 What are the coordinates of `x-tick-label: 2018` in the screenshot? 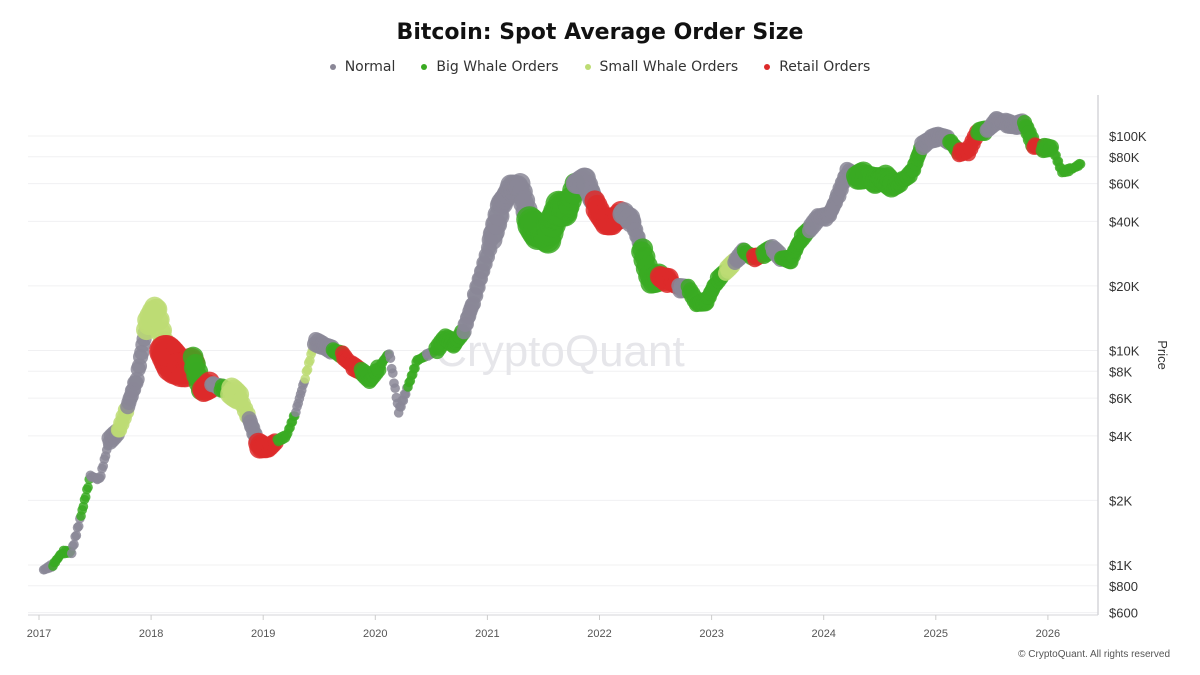 It's located at (151, 634).